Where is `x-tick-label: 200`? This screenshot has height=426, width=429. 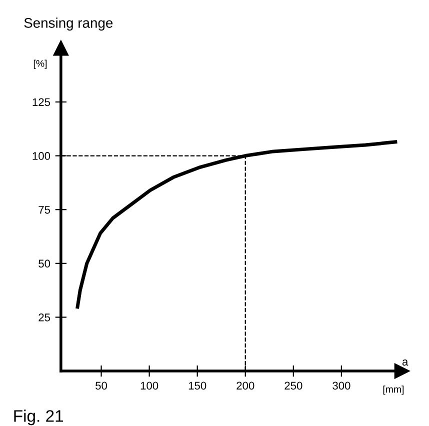 x-tick-label: 200 is located at coordinates (245, 386).